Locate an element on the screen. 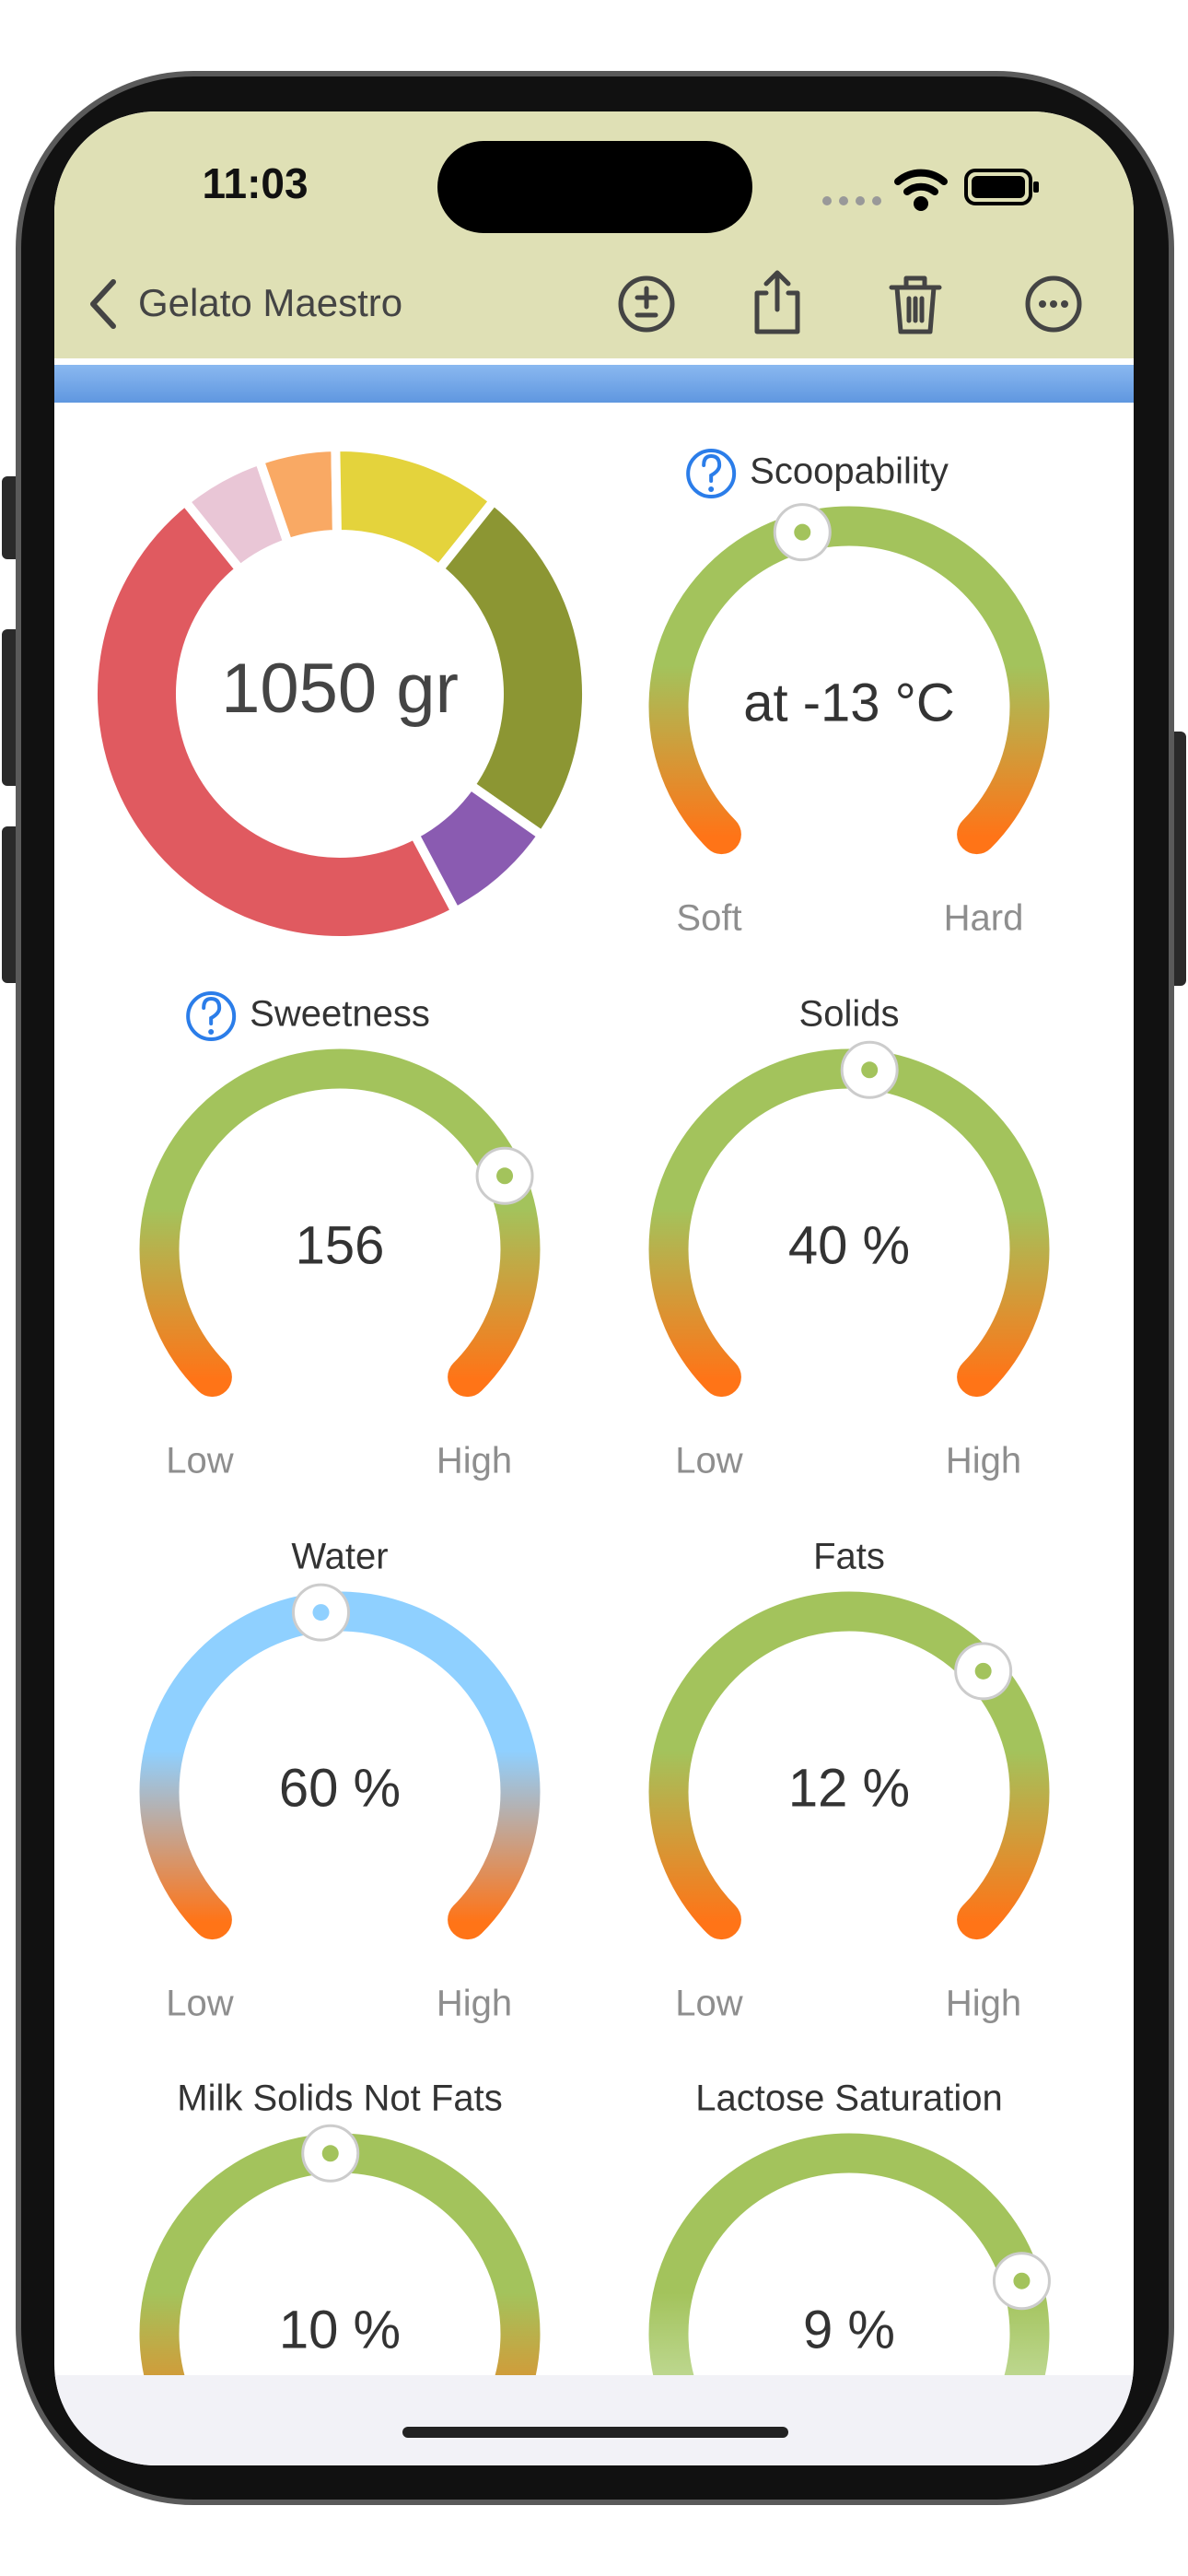 This screenshot has width=1188, height=2576. status-time: 11:03 is located at coordinates (255, 183).